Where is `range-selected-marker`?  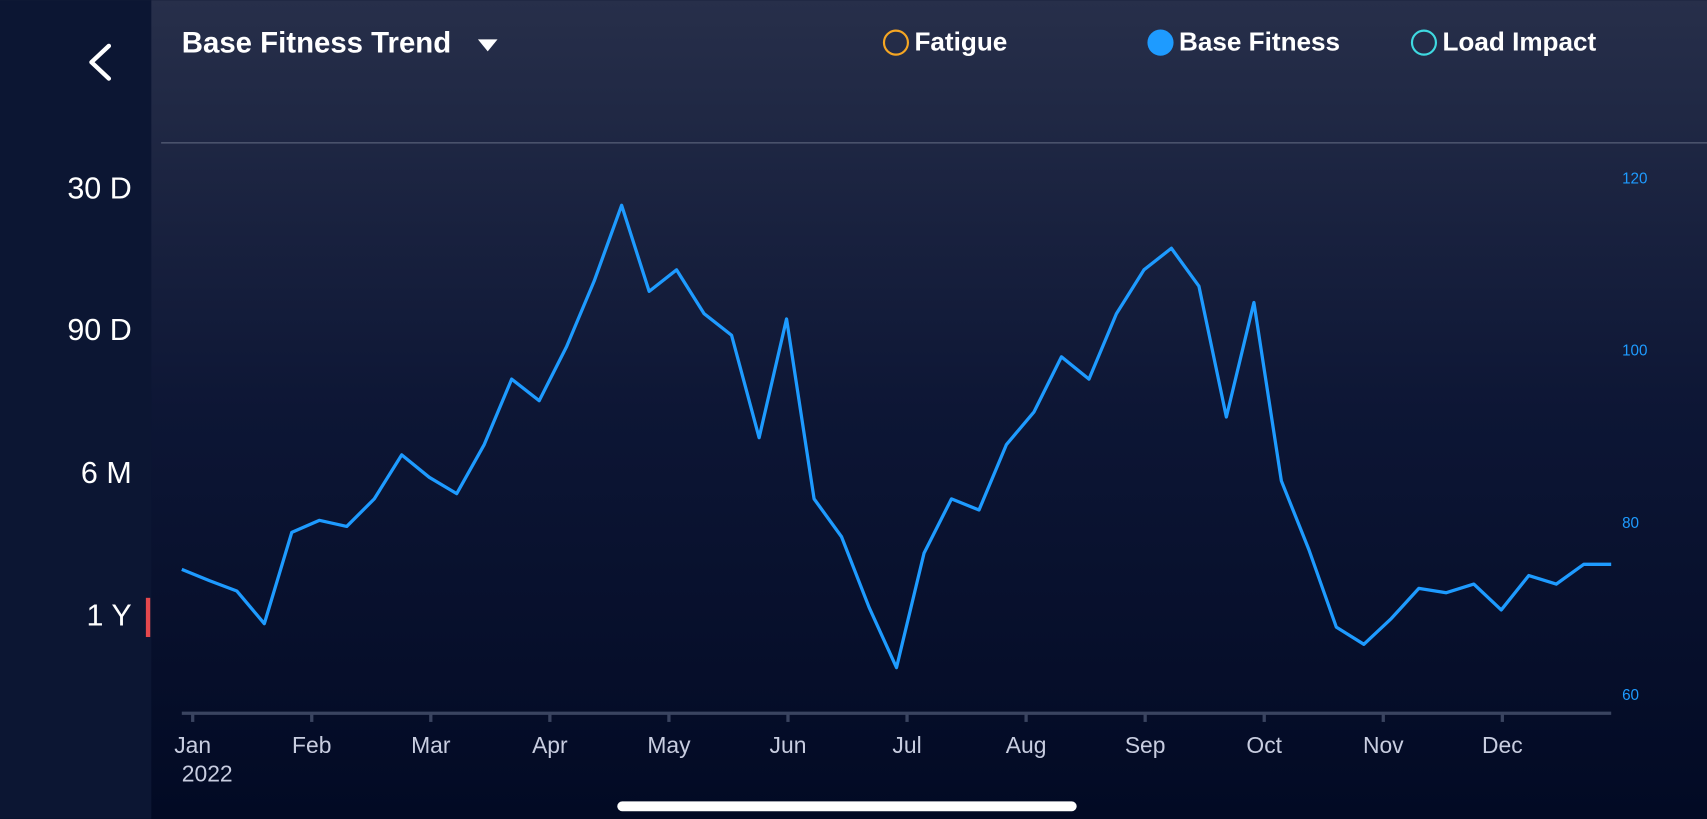
range-selected-marker is located at coordinates (148, 617).